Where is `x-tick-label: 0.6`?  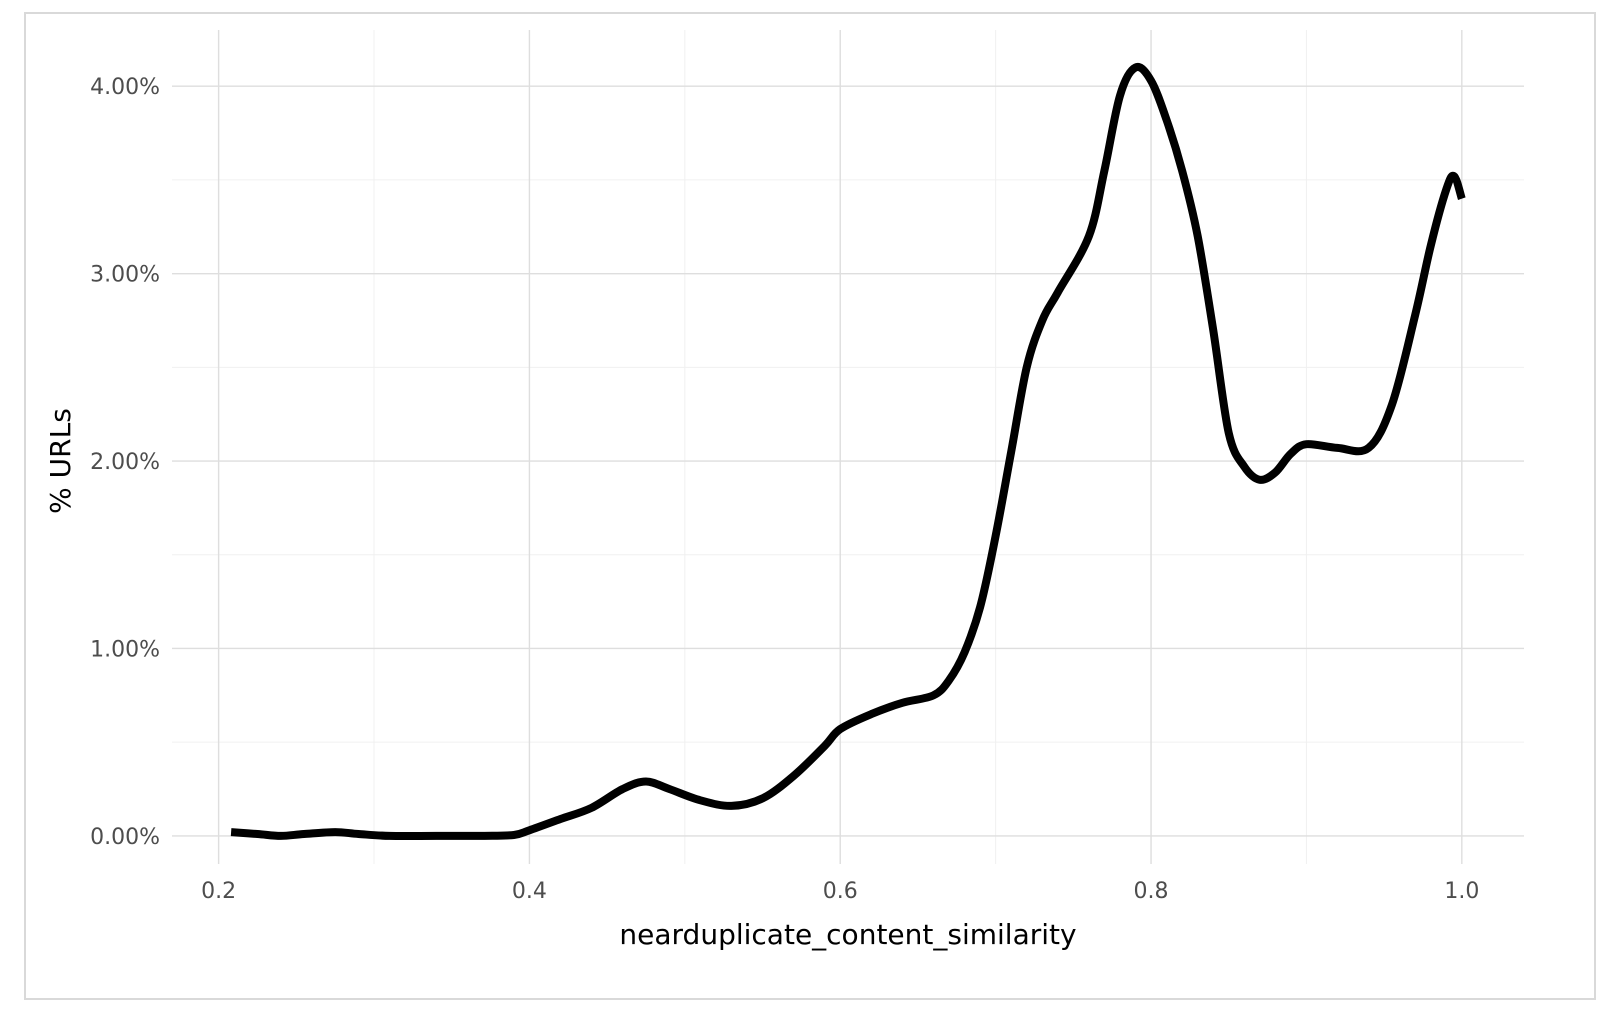
x-tick-label: 0.6 is located at coordinates (840, 891).